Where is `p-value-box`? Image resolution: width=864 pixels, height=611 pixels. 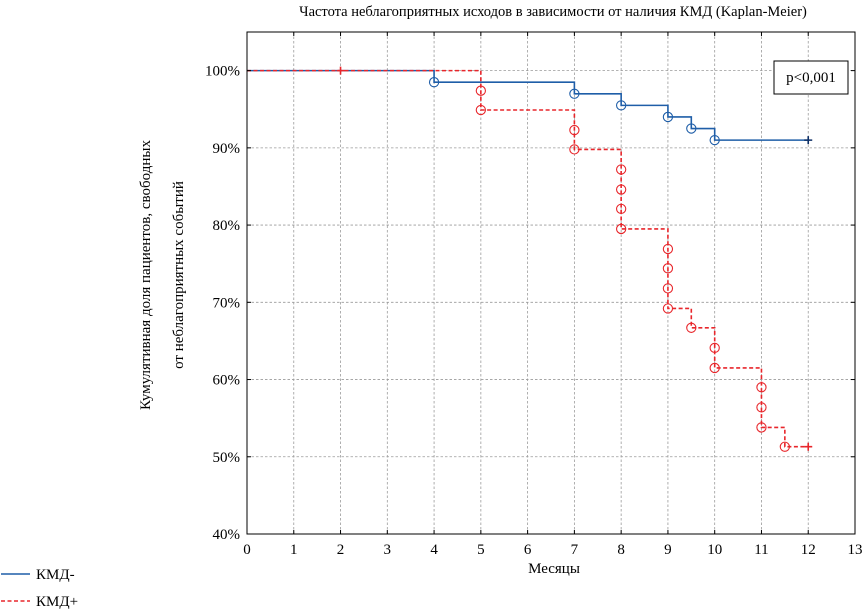
p-value-box is located at coordinates (811, 77).